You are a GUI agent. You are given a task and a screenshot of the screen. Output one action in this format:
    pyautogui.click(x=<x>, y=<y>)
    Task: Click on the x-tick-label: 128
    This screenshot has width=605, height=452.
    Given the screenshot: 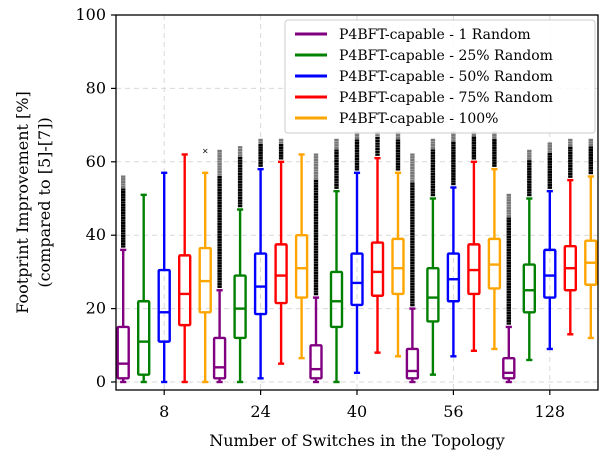 What is the action you would take?
    pyautogui.click(x=550, y=411)
    